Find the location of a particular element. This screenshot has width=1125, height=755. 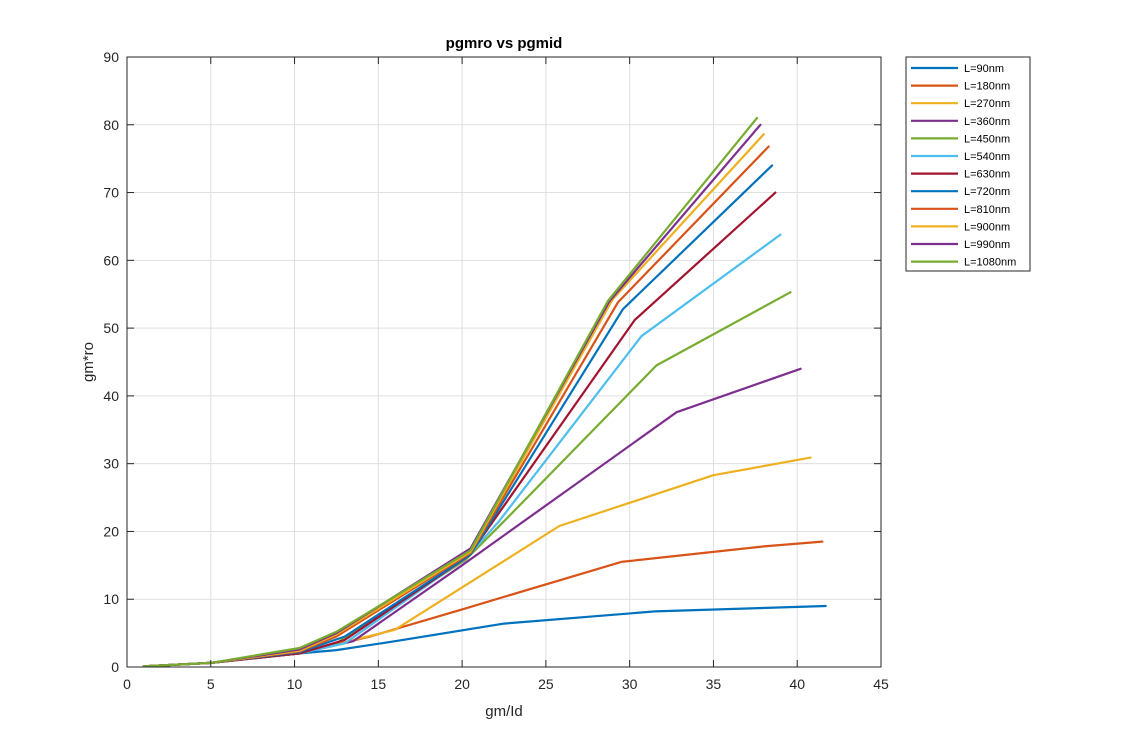

x-tick-label: 45 is located at coordinates (881, 684).